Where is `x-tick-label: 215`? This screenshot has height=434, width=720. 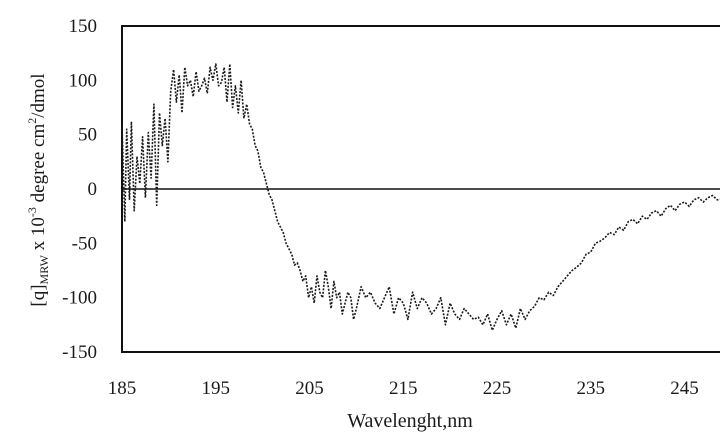 x-tick-label: 215 is located at coordinates (403, 388).